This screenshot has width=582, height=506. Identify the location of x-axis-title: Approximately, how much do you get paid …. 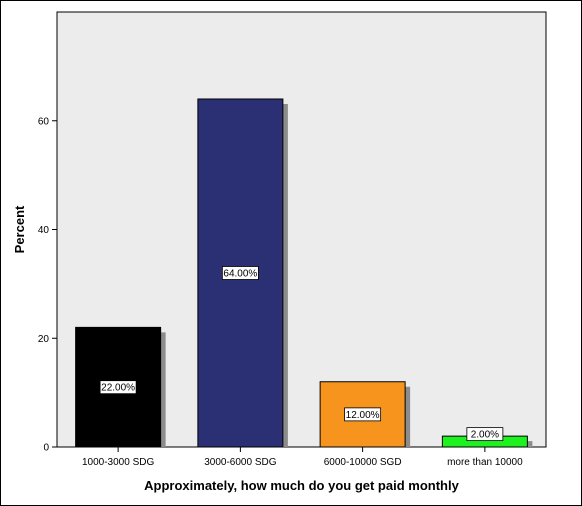
(301, 485).